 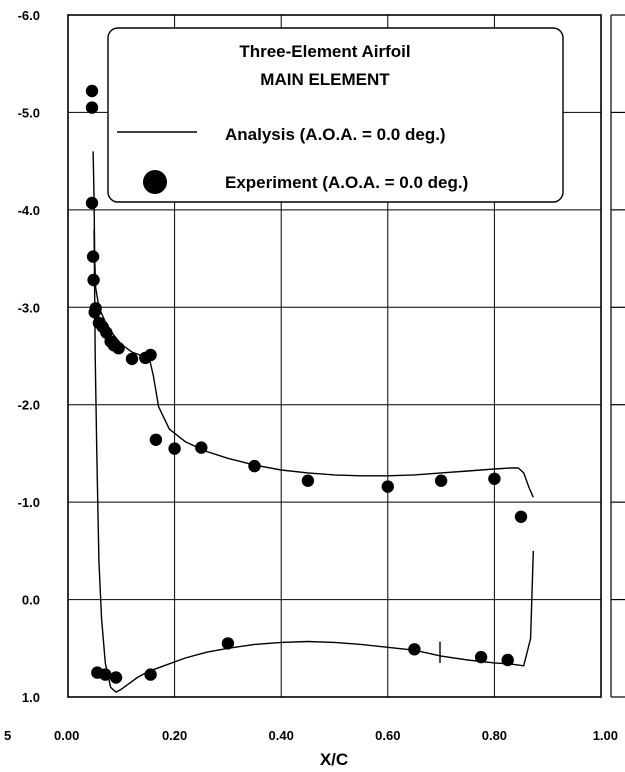 I want to click on legend-label-experiment: Experiment (A.O.A. = 0.0 deg.), so click(x=346, y=182).